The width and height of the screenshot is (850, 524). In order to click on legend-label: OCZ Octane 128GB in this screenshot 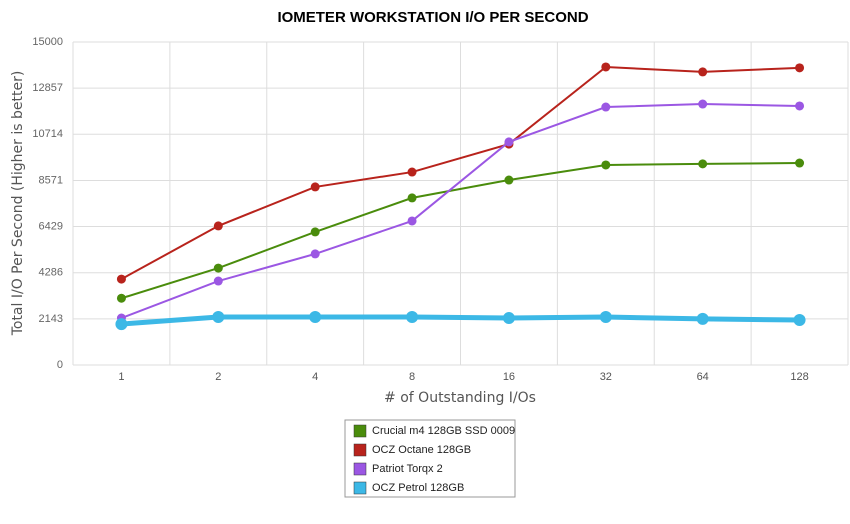, I will do `click(421, 450)`.